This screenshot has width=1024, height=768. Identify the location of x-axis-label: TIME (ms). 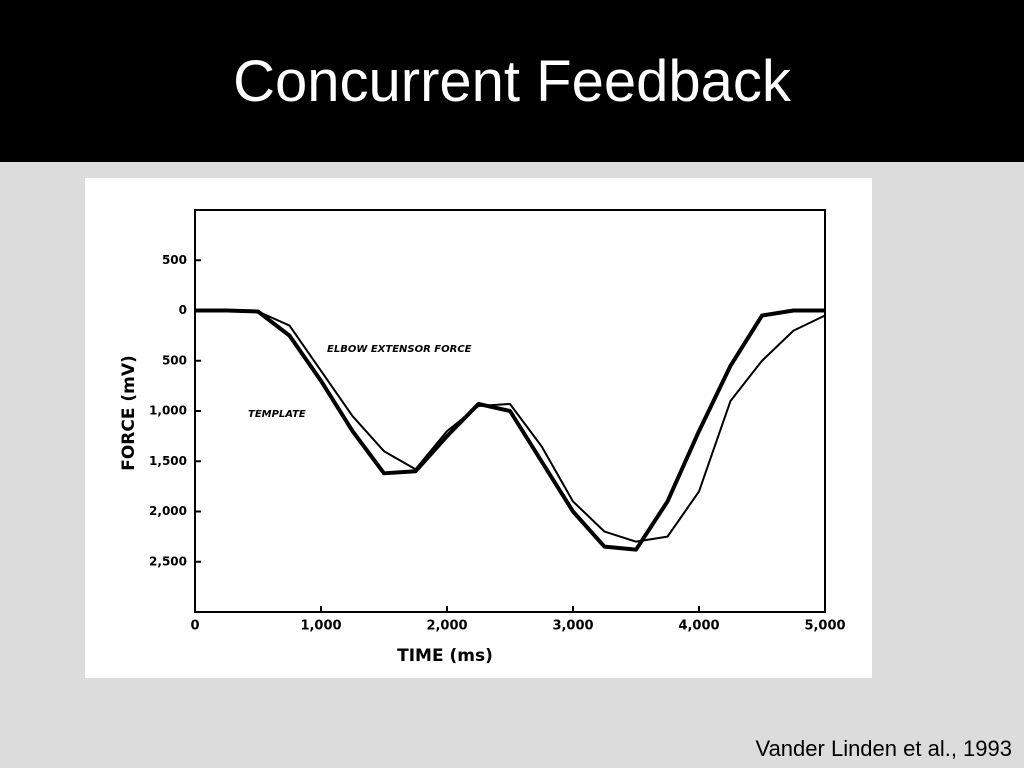
(445, 656).